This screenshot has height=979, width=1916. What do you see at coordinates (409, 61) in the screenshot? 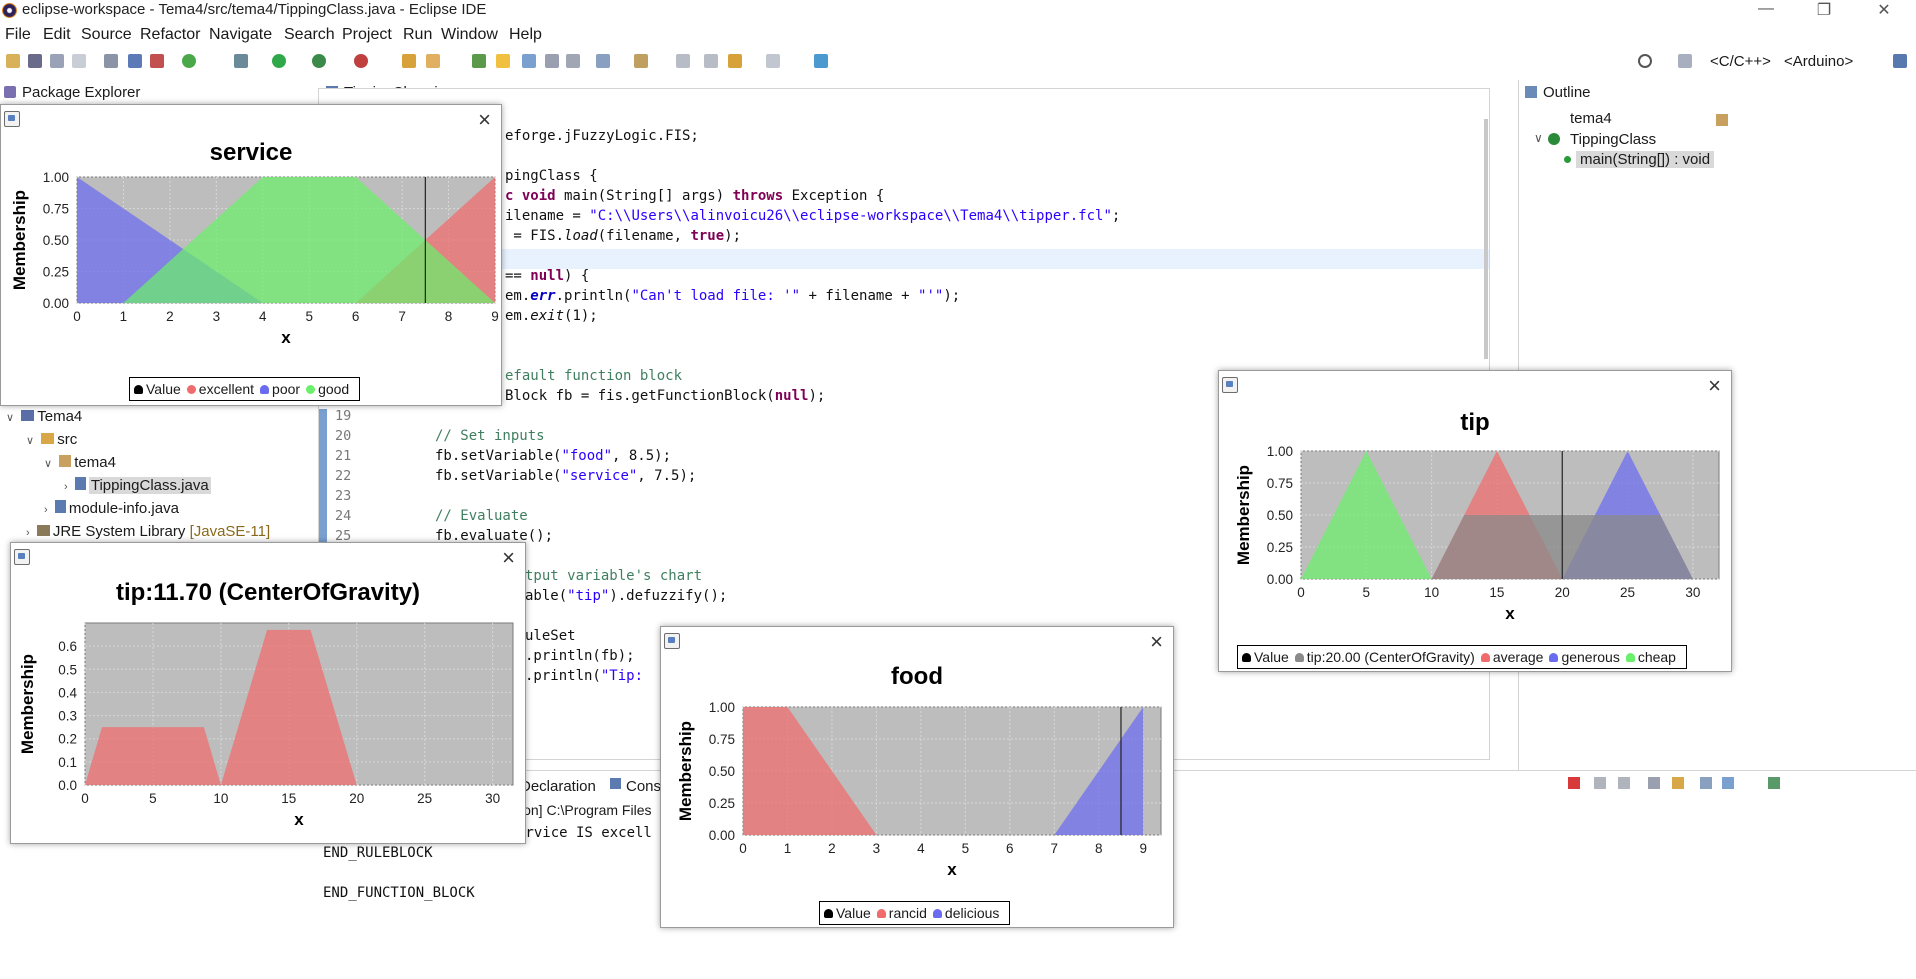
I see `open-type-icon` at bounding box center [409, 61].